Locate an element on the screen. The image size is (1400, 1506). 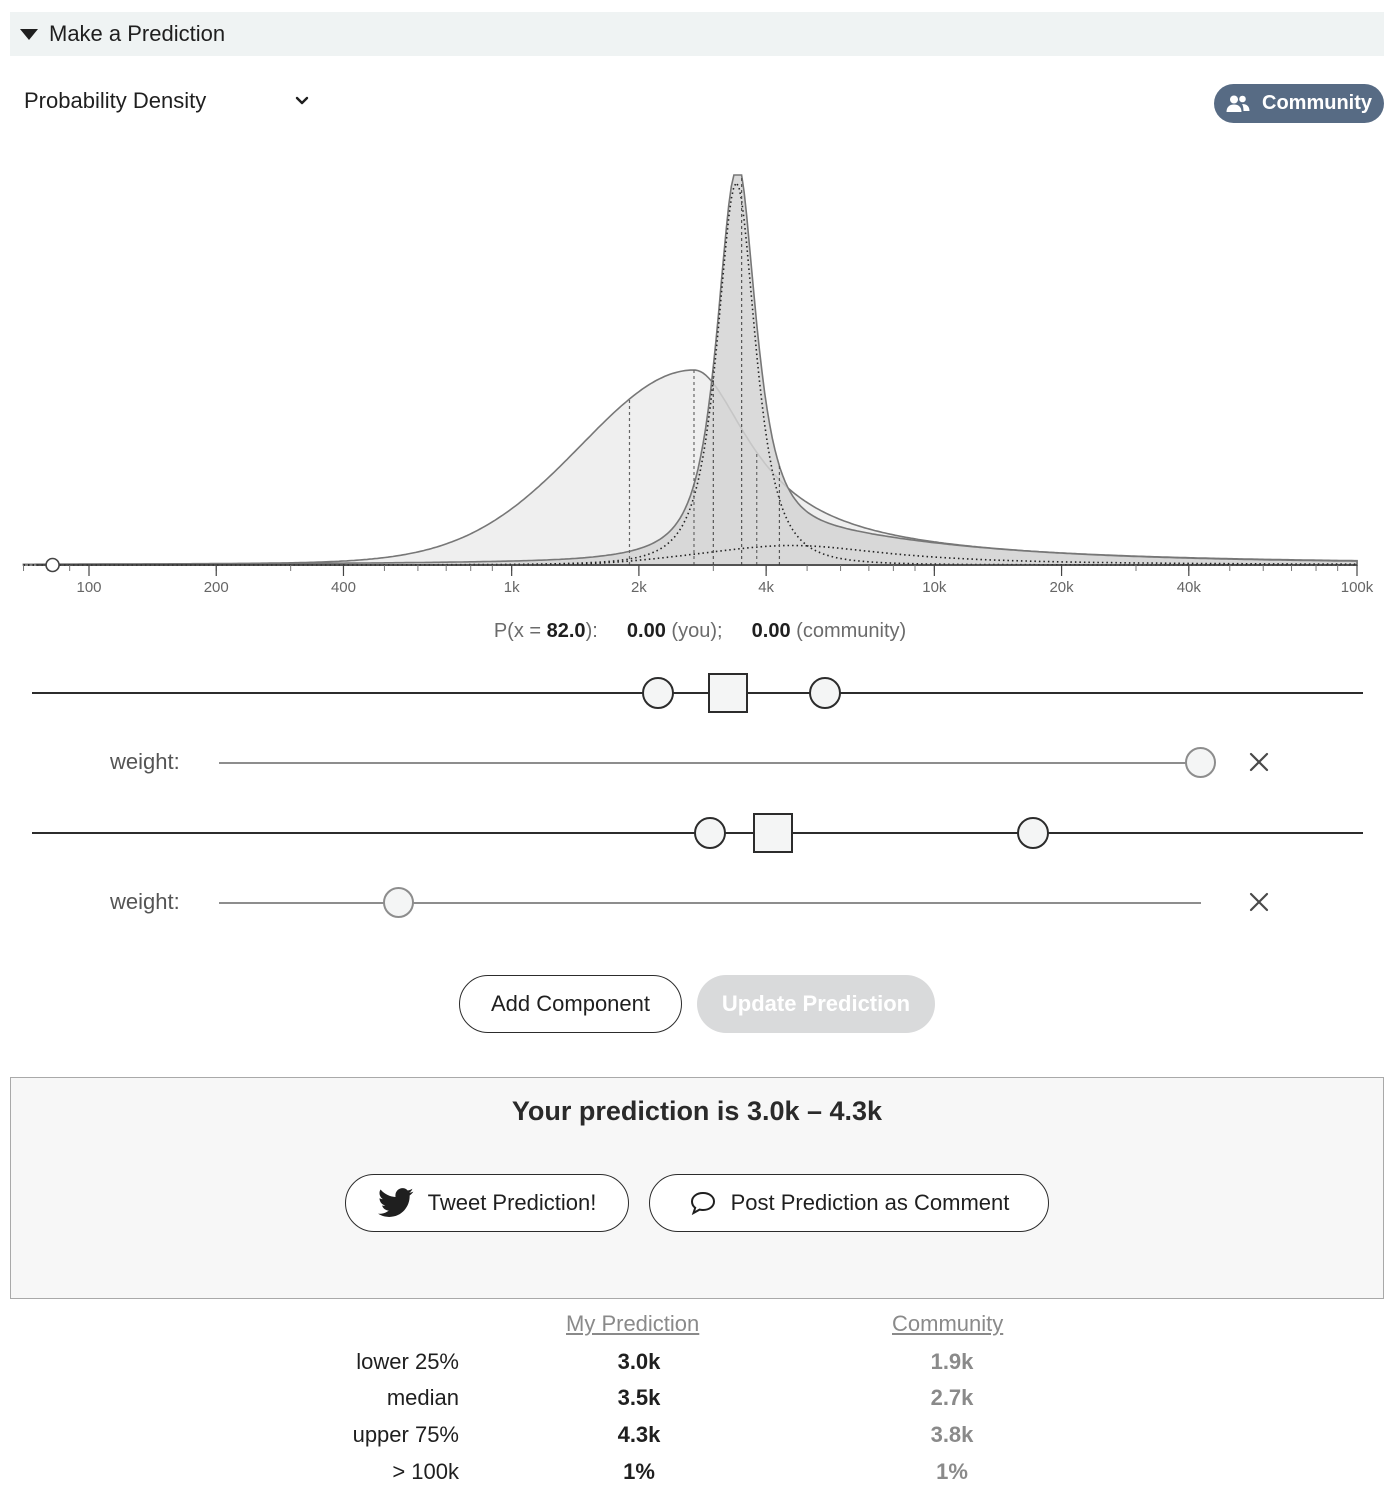
stats-row-community: 1.9k is located at coordinates (952, 1361).